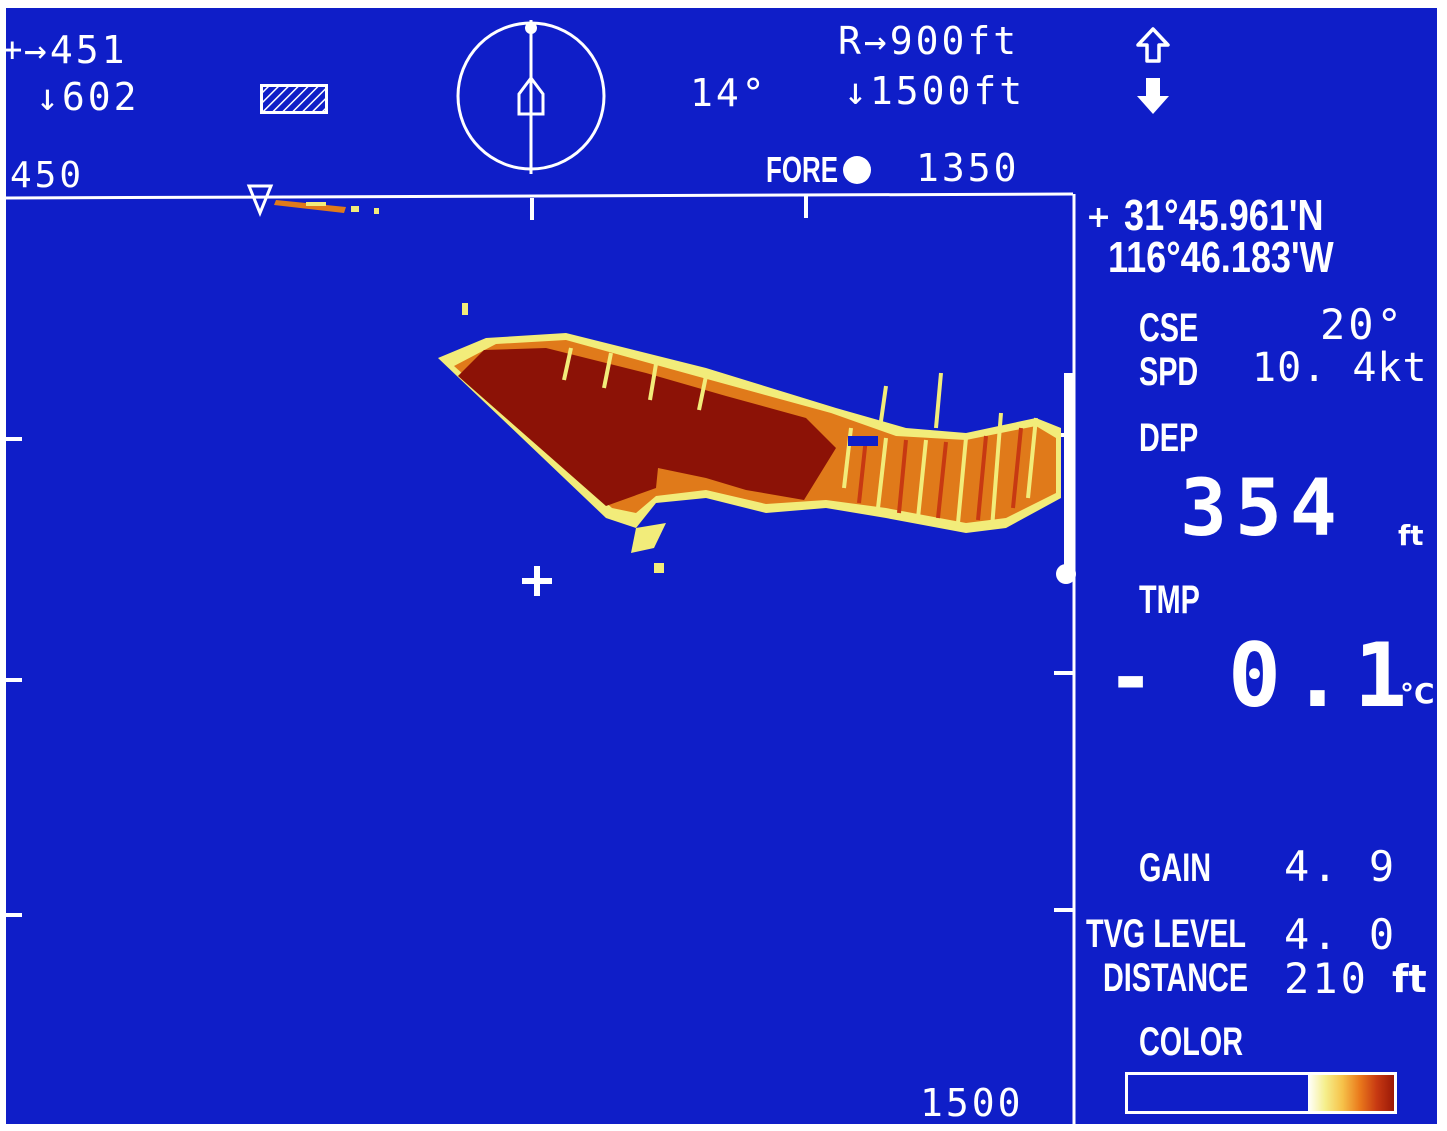 Image resolution: width=1447 pixels, height=1131 pixels. I want to click on range-readout: R→900ft, so click(929, 41).